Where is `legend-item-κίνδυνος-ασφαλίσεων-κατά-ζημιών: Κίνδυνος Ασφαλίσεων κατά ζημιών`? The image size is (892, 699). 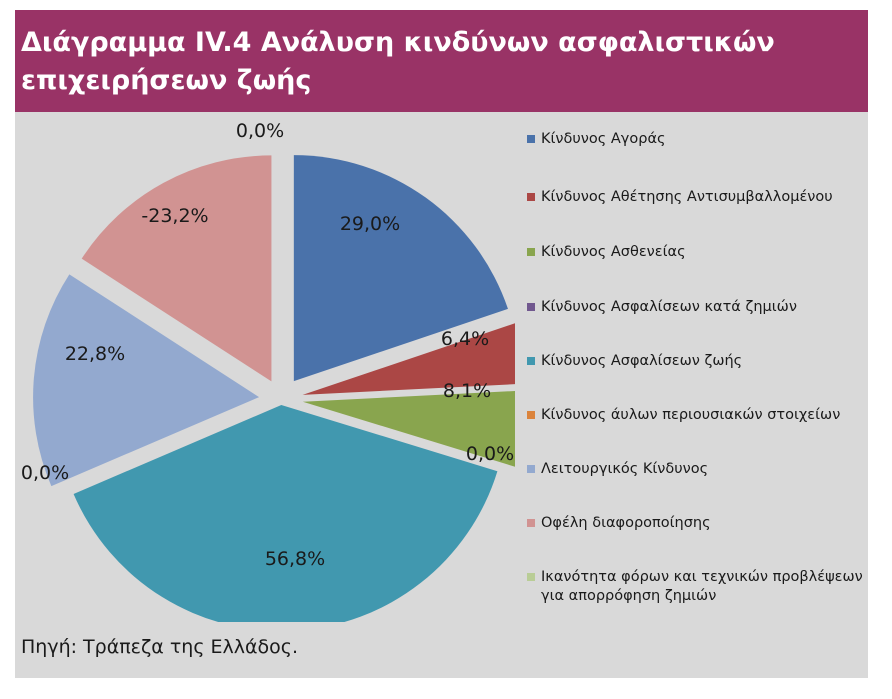
legend-item-κίνδυνος-ασφαλίσεων-κατά-ζημιών: Κίνδυνος Ασφαλίσεων κατά ζημιών is located at coordinates (696, 307).